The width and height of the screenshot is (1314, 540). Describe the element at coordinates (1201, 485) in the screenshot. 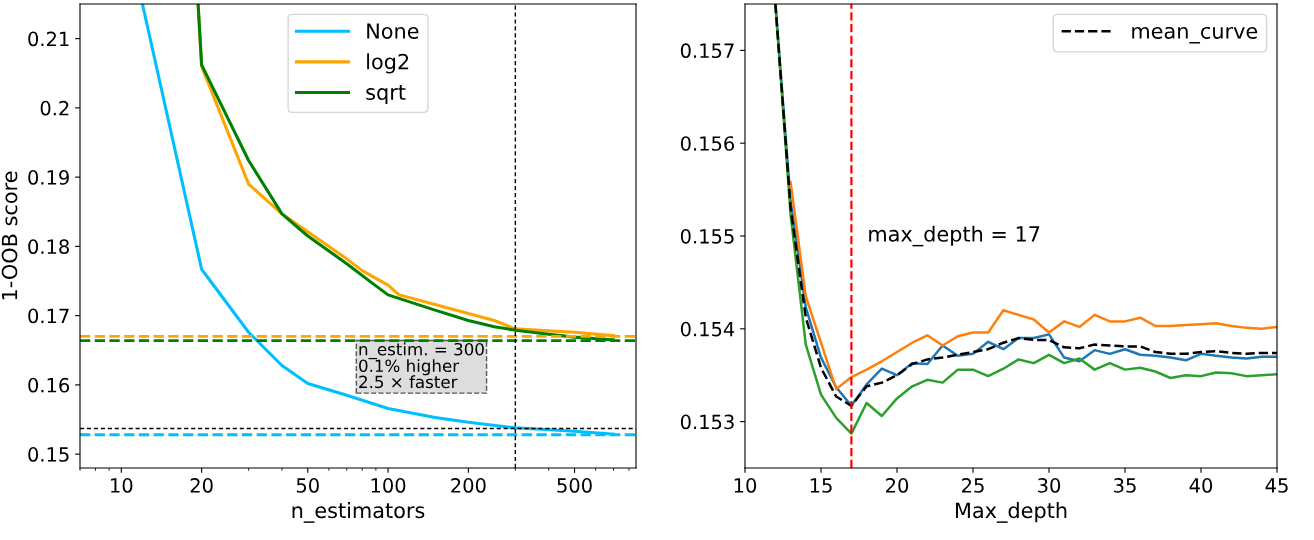

I see `x-tick-label: 40` at that location.